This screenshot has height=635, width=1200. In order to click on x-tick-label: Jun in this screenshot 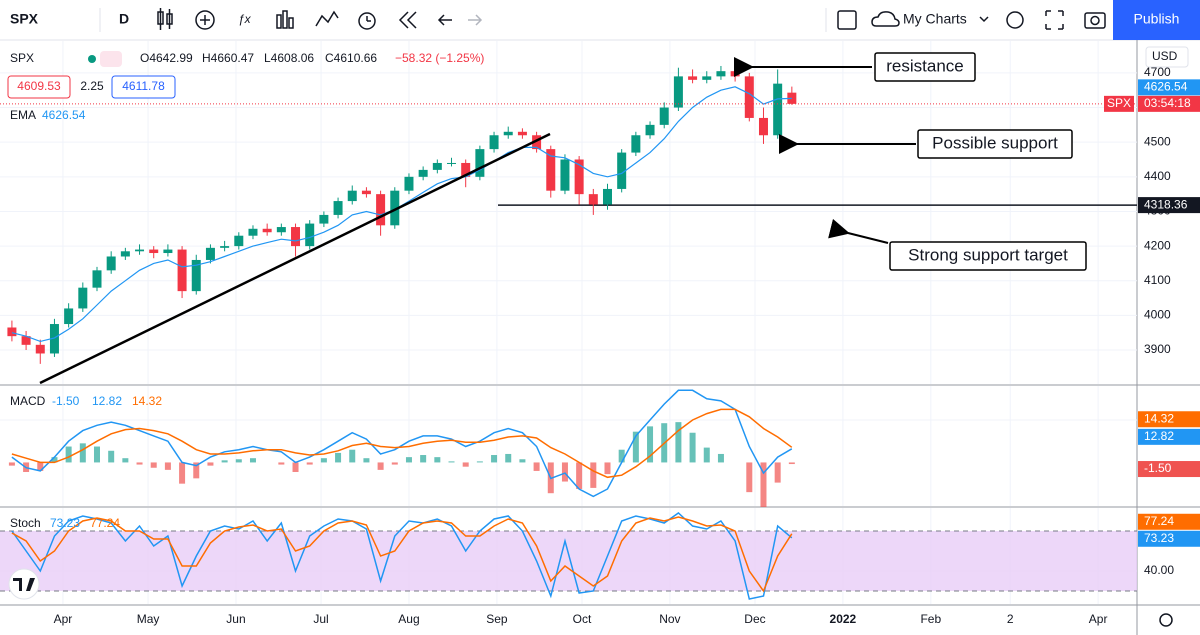, I will do `click(235, 619)`.